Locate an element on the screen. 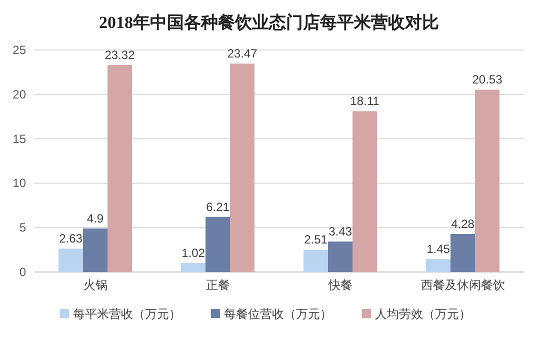  xtick: 西餐及休闲餐饮 is located at coordinates (462, 285).